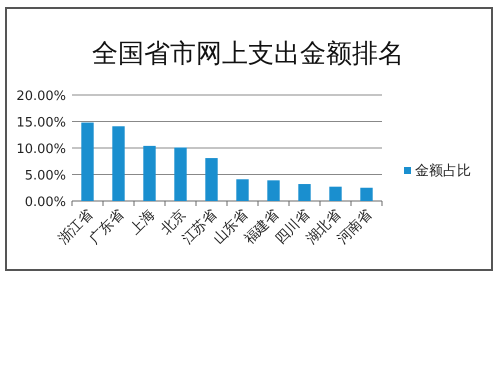 The height and width of the screenshot is (368, 500). I want to click on y-tick-label: 15.00%, so click(41, 123).